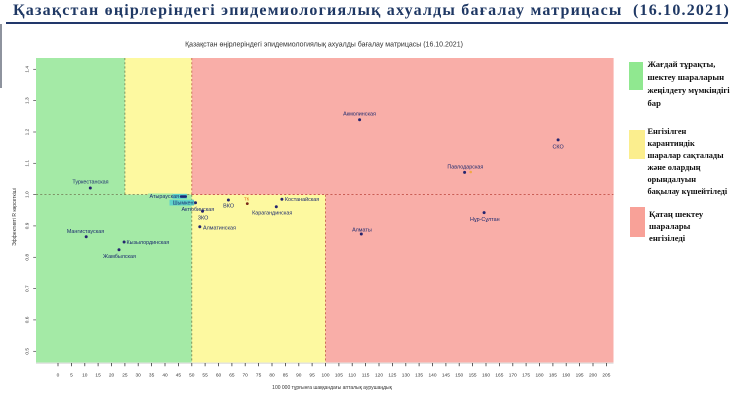  I want to click on svg-text: 0.9, so click(28, 225).